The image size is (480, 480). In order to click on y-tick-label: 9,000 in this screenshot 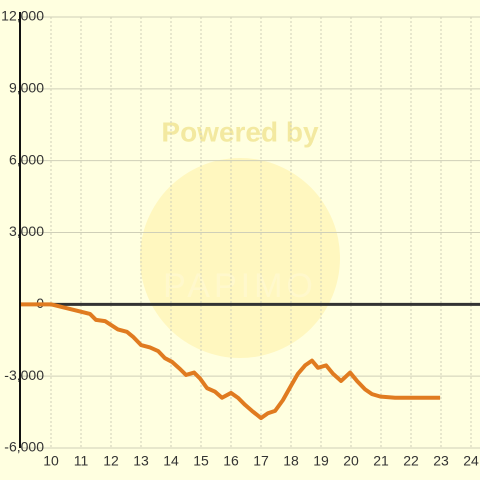, I will do `click(26, 88)`.